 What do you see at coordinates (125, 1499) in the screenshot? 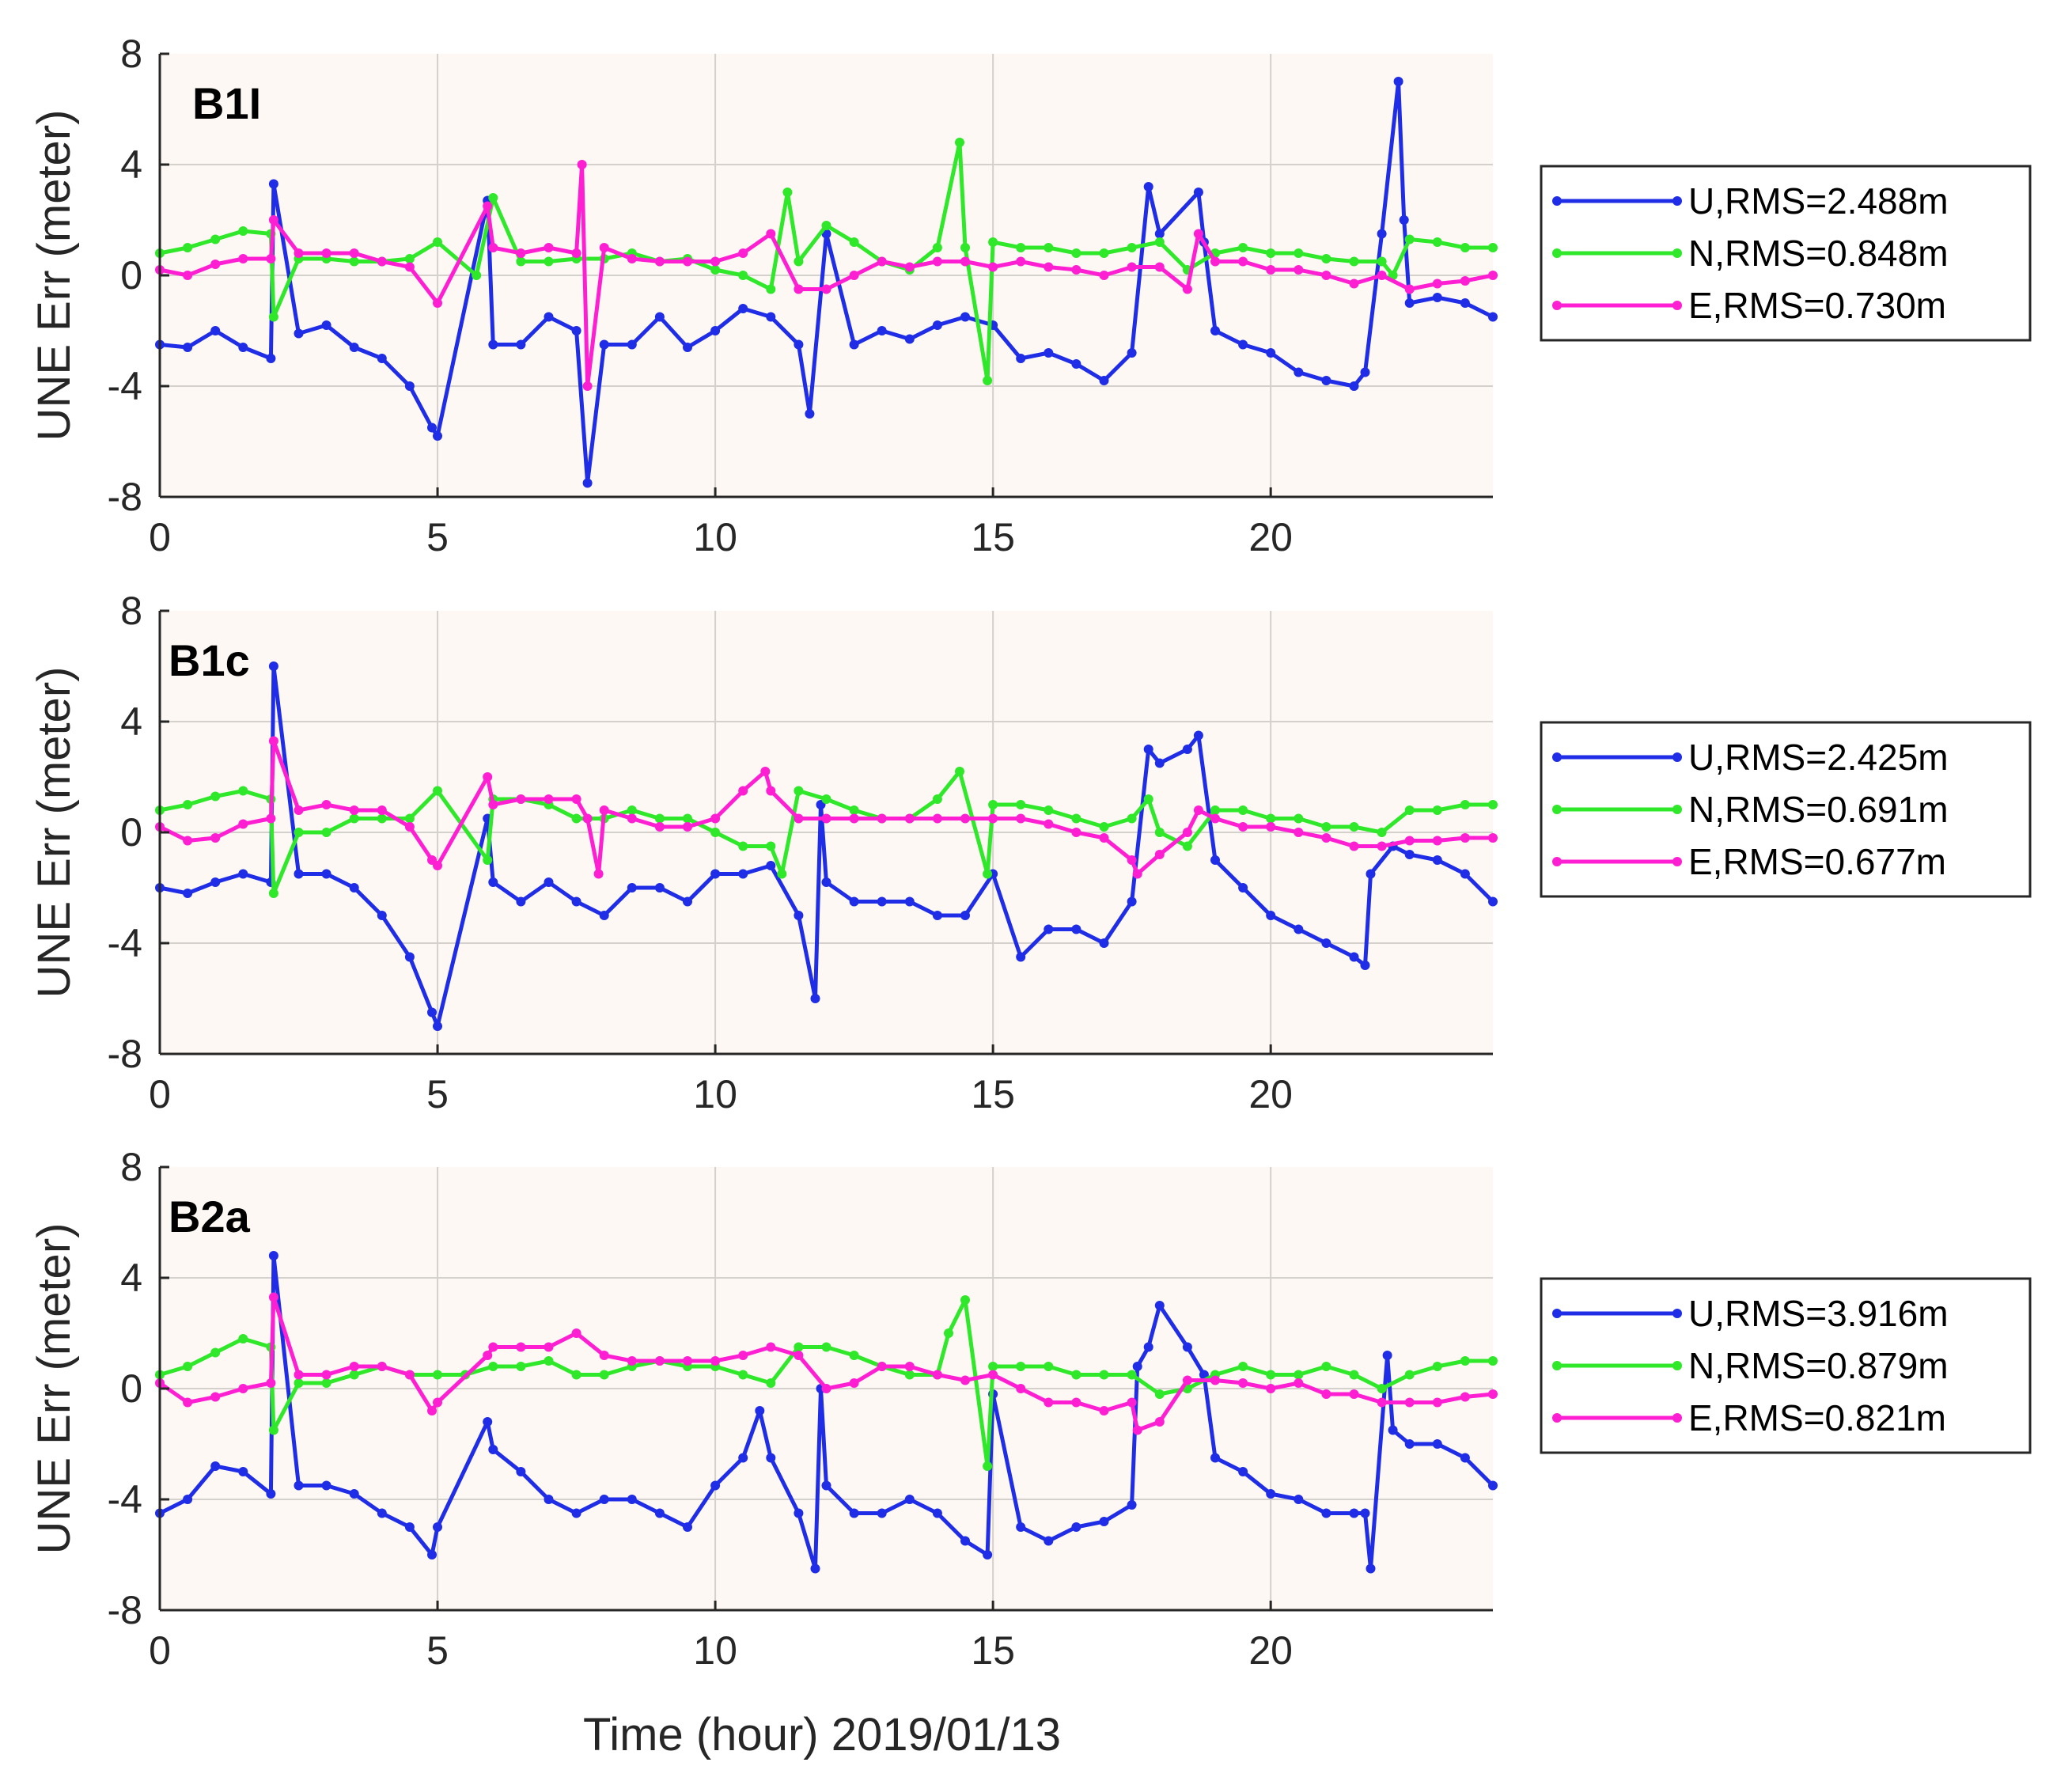
I see `y-tick-label: -4` at bounding box center [125, 1499].